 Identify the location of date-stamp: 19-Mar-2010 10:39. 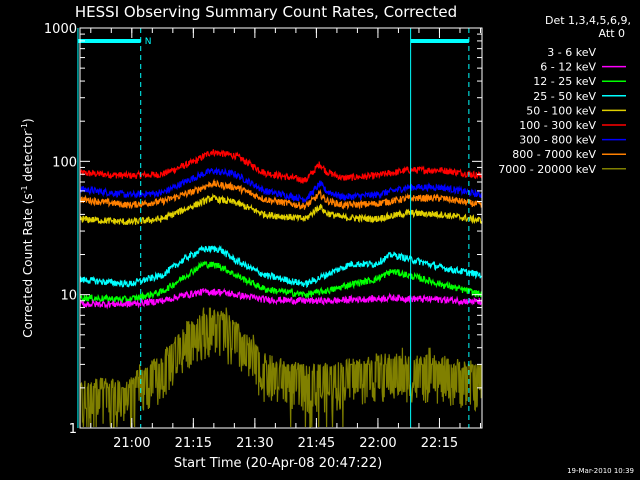
(600, 471).